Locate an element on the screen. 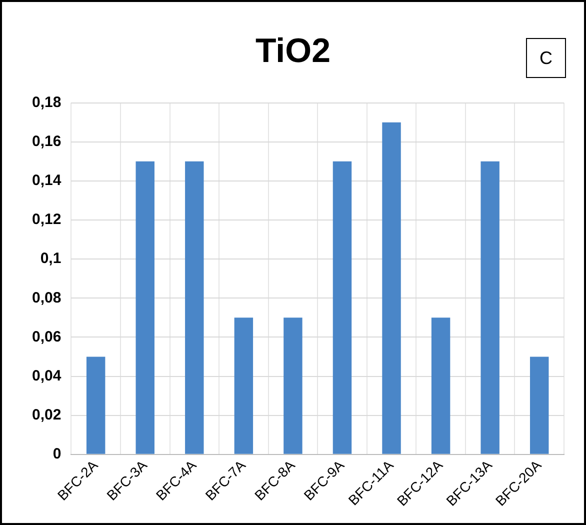  y-tick-label: 0,08 is located at coordinates (47, 297).